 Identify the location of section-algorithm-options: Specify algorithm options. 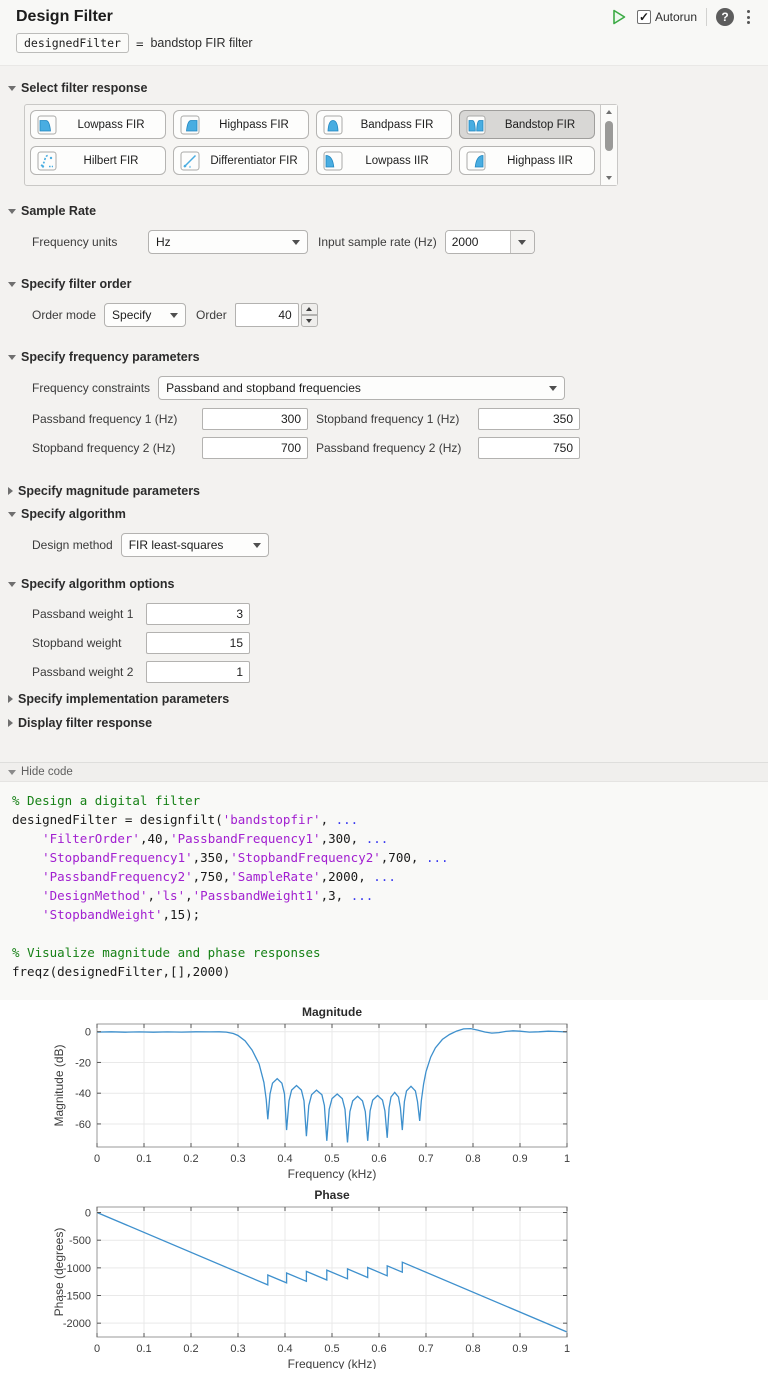
(388, 584).